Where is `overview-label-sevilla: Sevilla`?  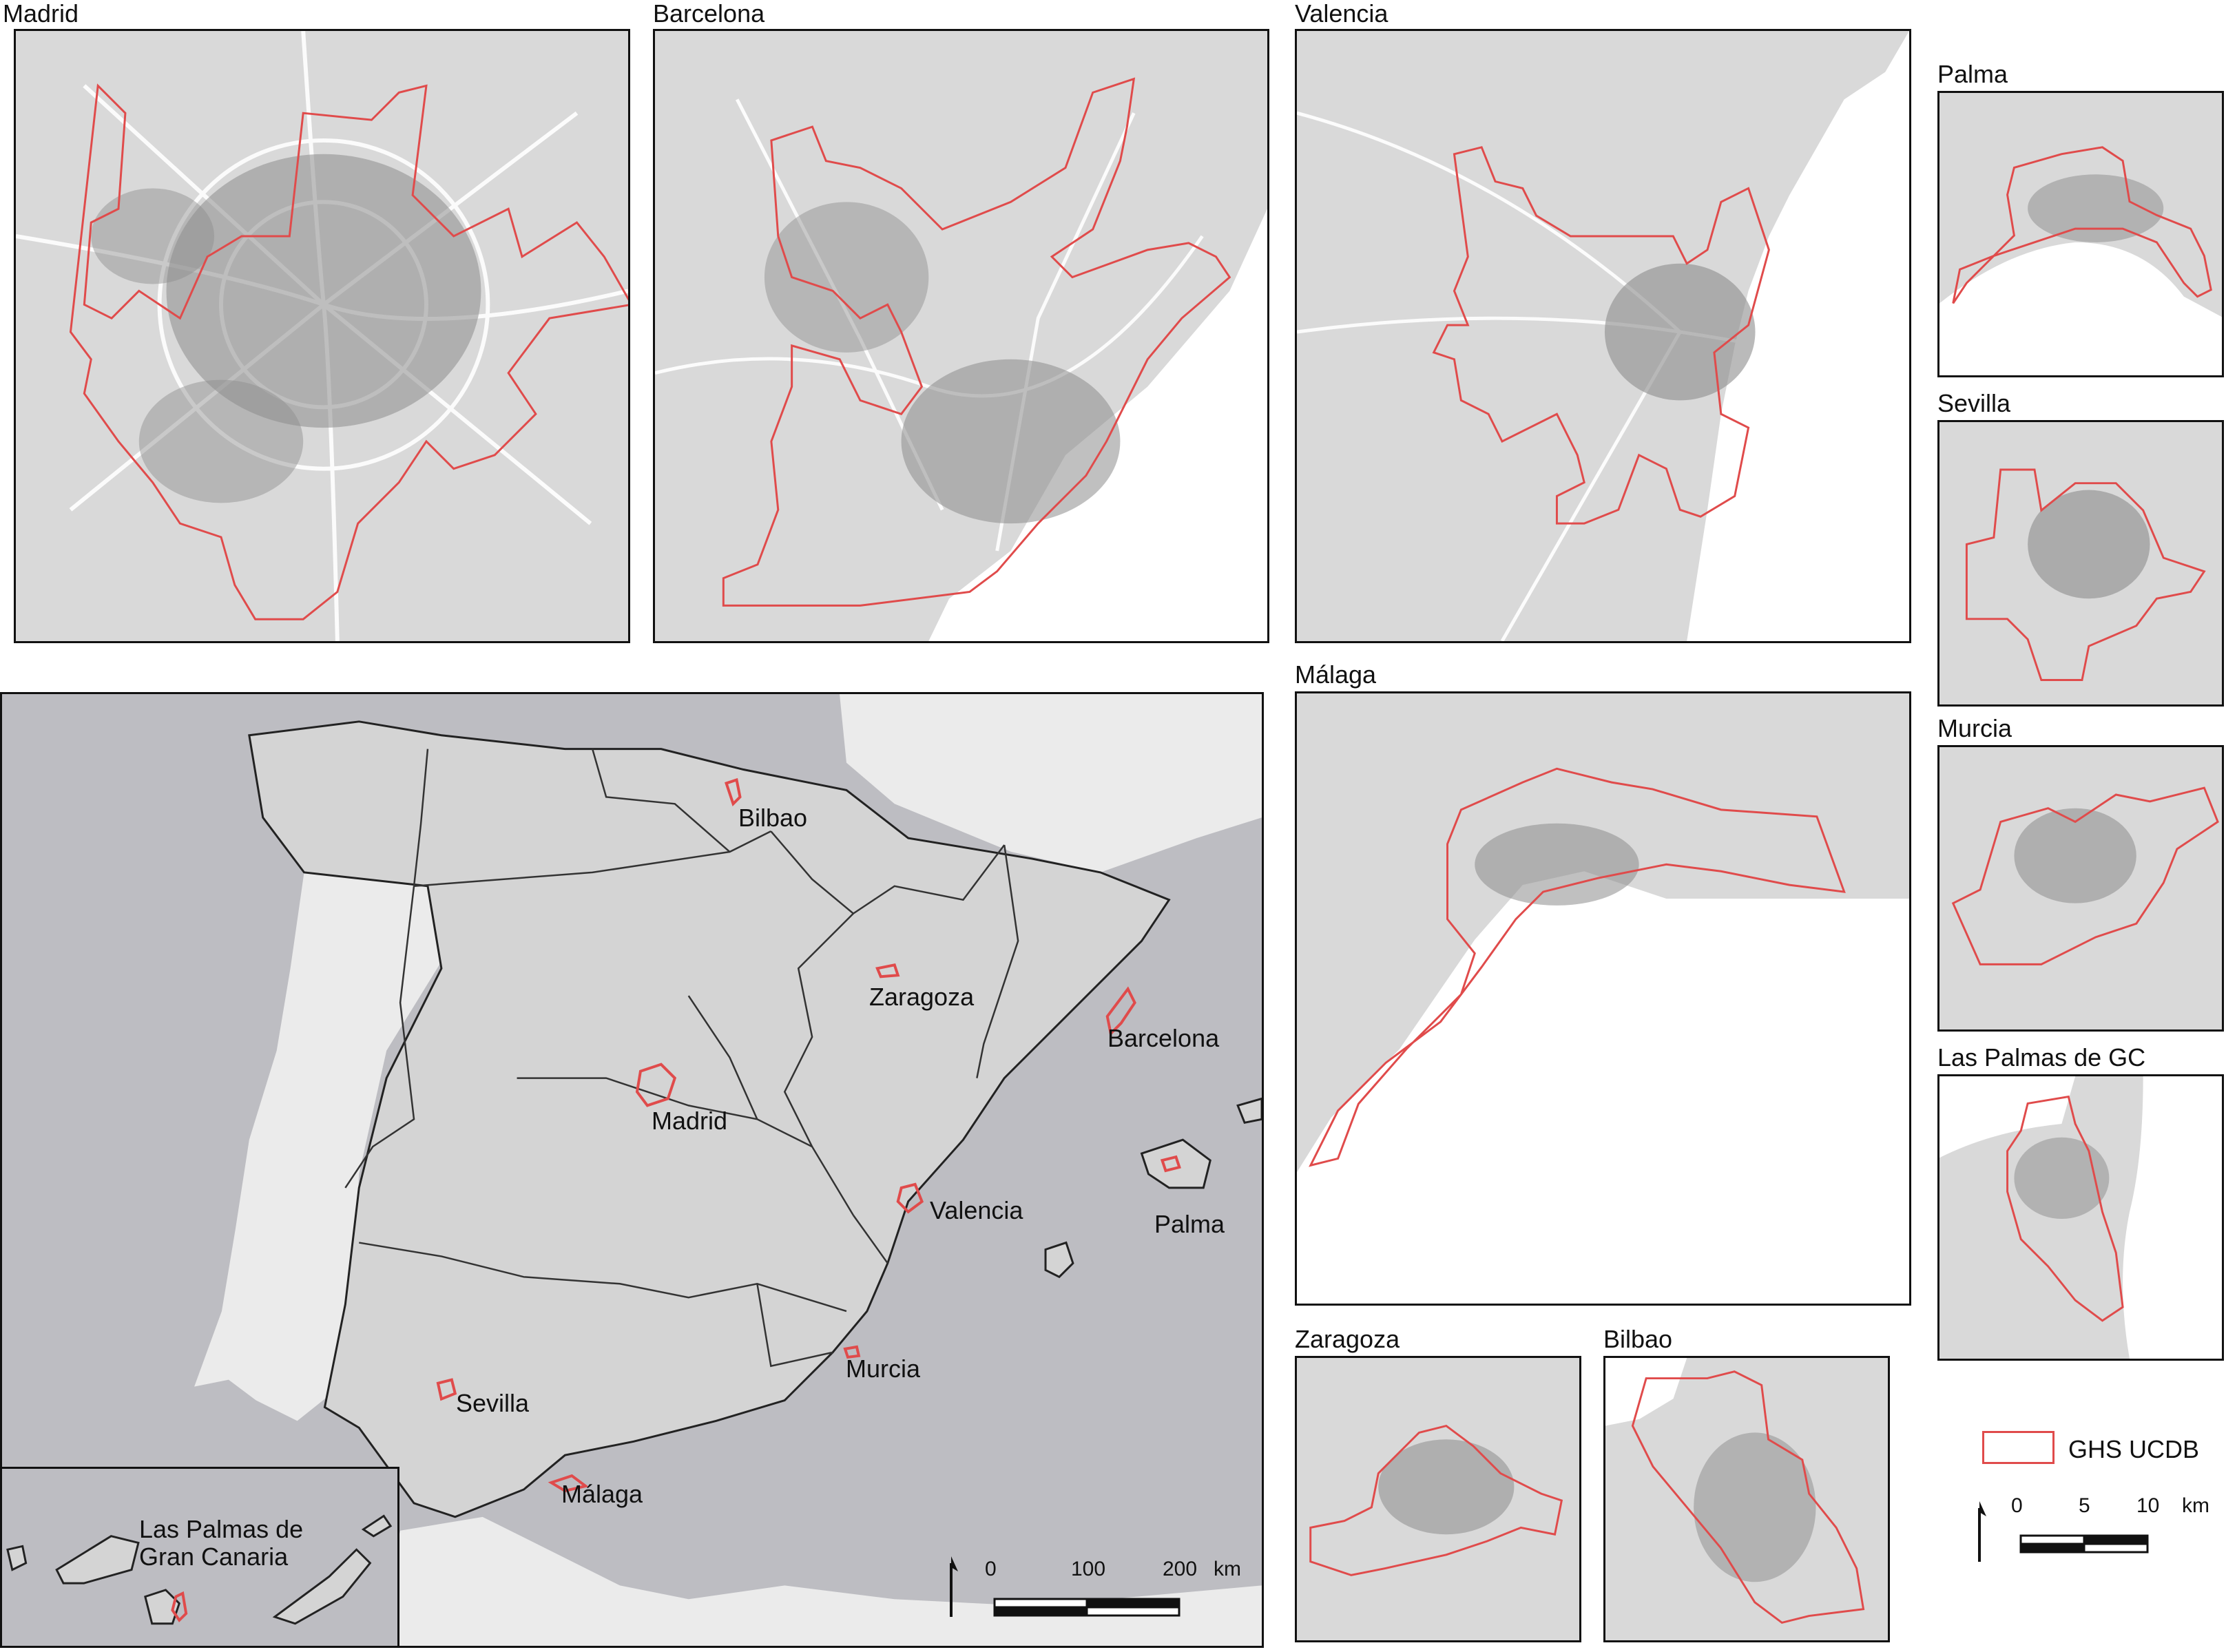
overview-label-sevilla: Sevilla is located at coordinates (493, 1403).